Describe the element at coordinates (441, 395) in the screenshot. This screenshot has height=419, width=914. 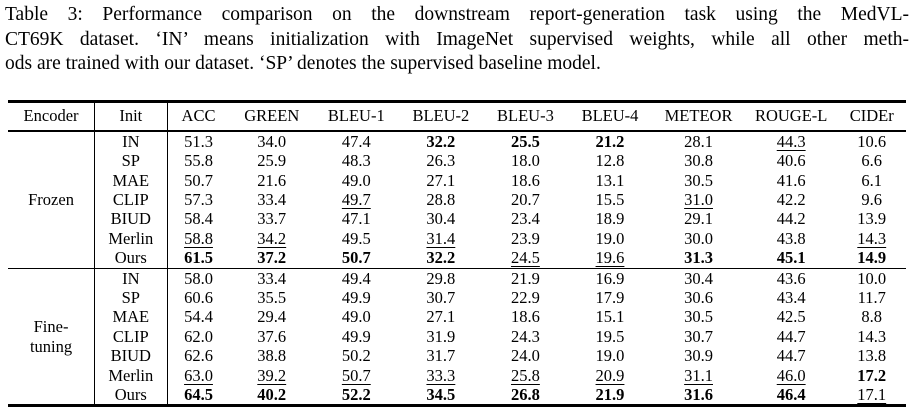
I see `metric-cell: 34.5` at that location.